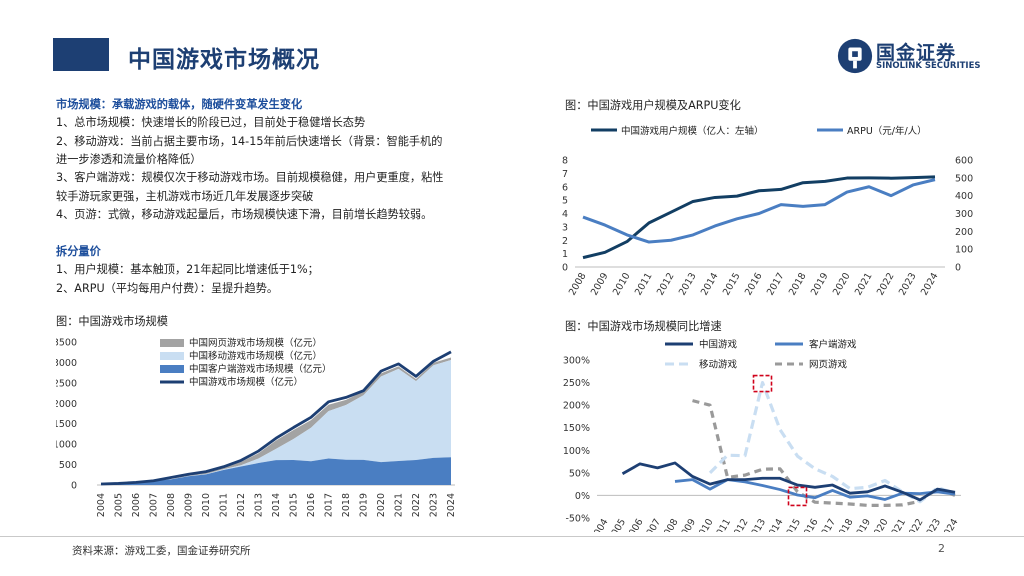 The image size is (1024, 576). Describe the element at coordinates (66, 343) in the screenshot. I see `y-tick-label: 3500` at that location.